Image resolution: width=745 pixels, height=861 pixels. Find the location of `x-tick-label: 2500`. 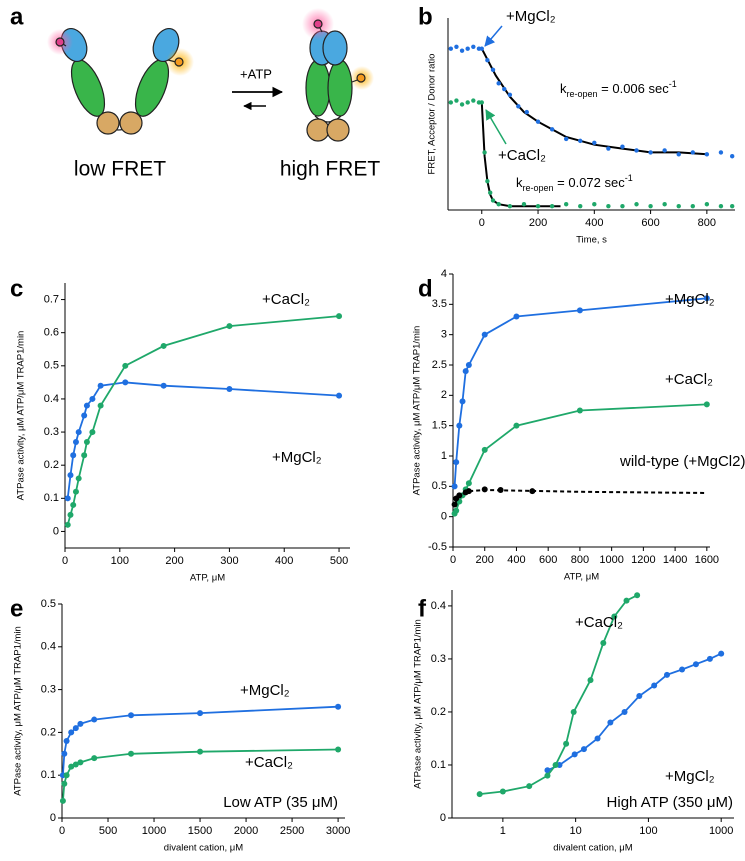

x-tick-label: 2500 is located at coordinates (292, 831).